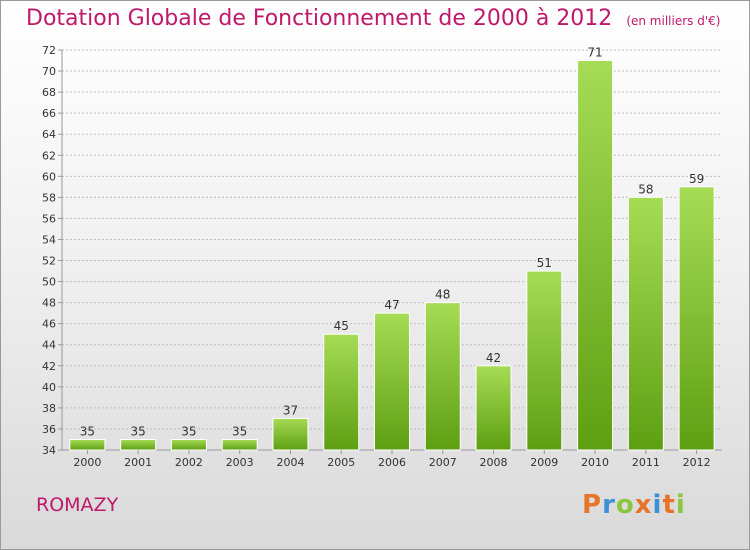  What do you see at coordinates (544, 462) in the screenshot?
I see `x-tick-label: 2009` at bounding box center [544, 462].